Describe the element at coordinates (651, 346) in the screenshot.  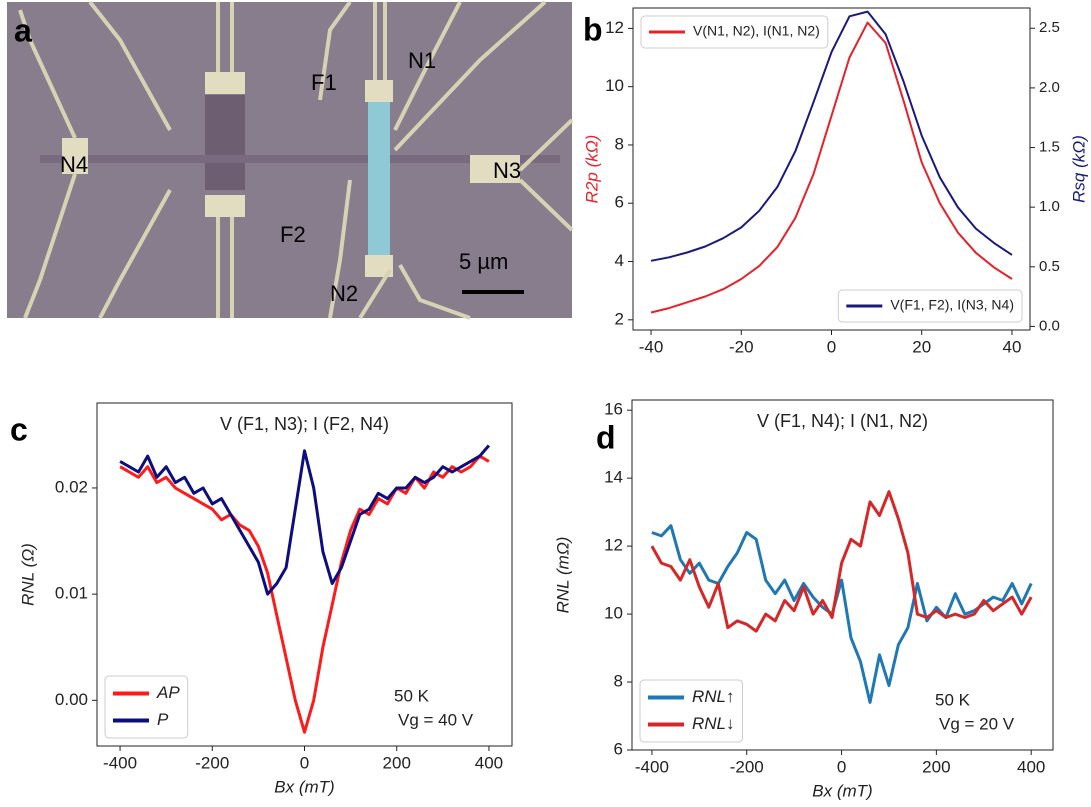
I see `x-tick-label: -40` at that location.